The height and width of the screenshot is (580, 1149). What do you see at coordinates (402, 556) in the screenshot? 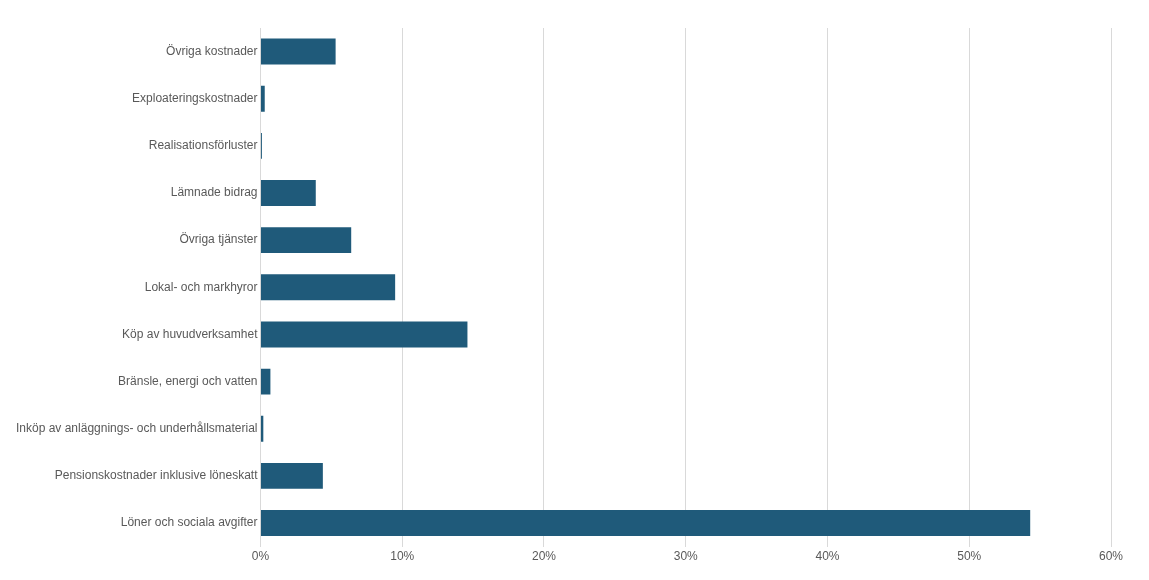
I see `x-tick-label: 10%` at bounding box center [402, 556].